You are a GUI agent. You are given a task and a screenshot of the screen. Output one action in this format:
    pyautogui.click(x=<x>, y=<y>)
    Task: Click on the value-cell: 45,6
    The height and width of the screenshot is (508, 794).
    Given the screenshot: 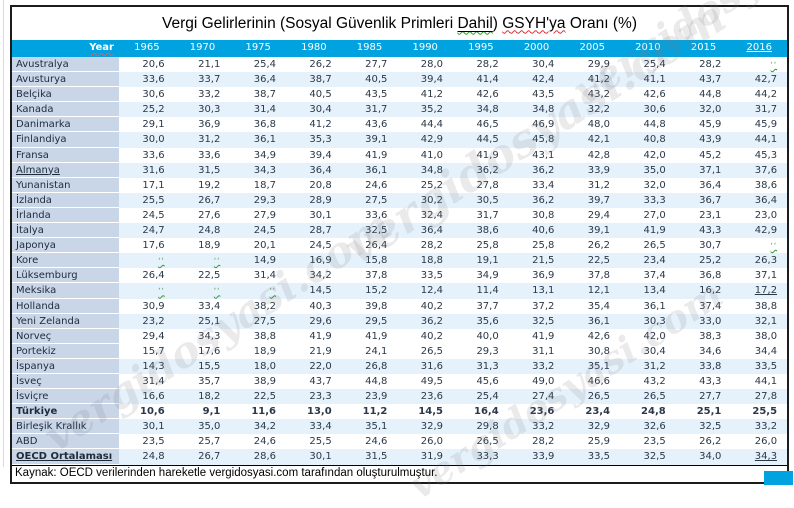 What is the action you would take?
    pyautogui.click(x=487, y=381)
    